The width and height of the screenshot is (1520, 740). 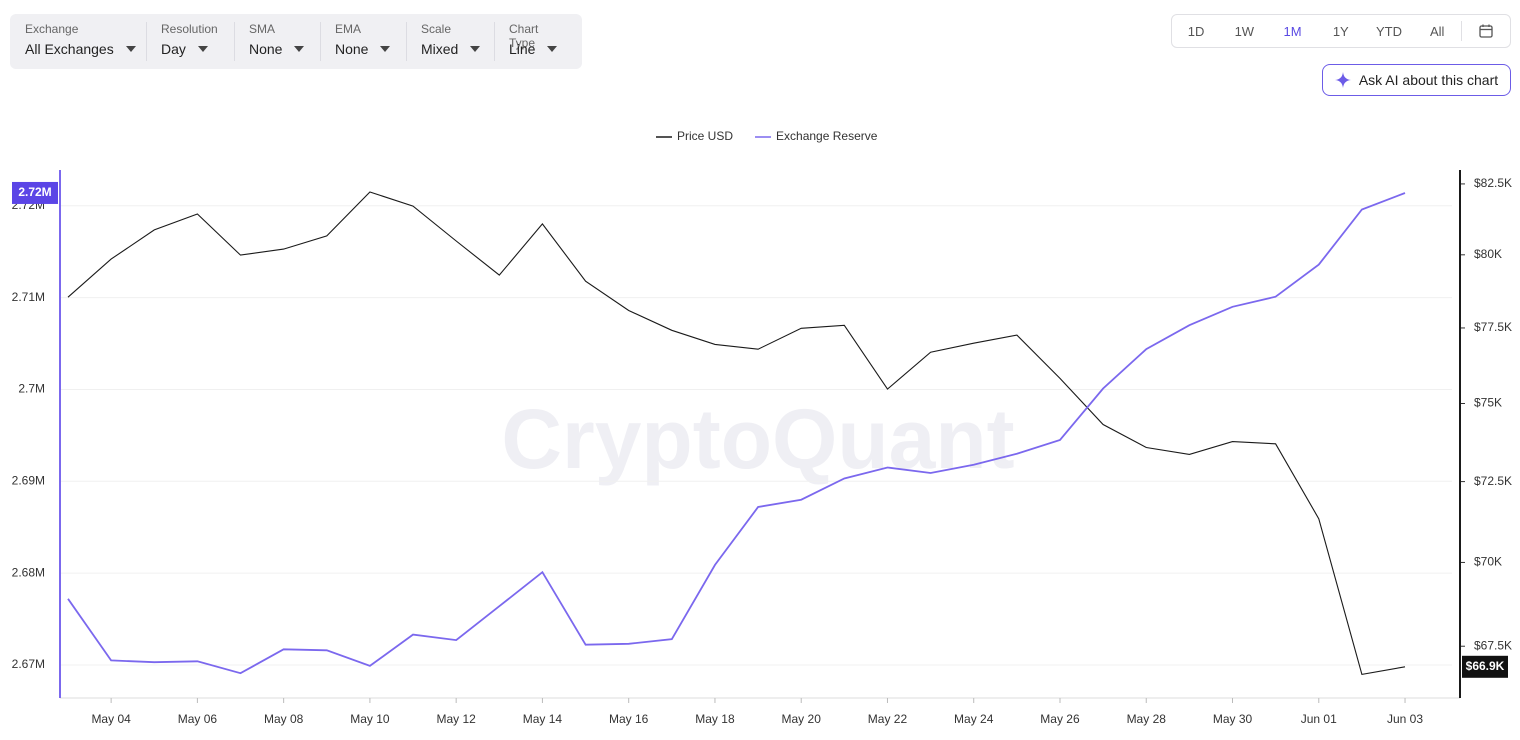 What do you see at coordinates (802, 719) in the screenshot?
I see `x-tick-label: May 20` at bounding box center [802, 719].